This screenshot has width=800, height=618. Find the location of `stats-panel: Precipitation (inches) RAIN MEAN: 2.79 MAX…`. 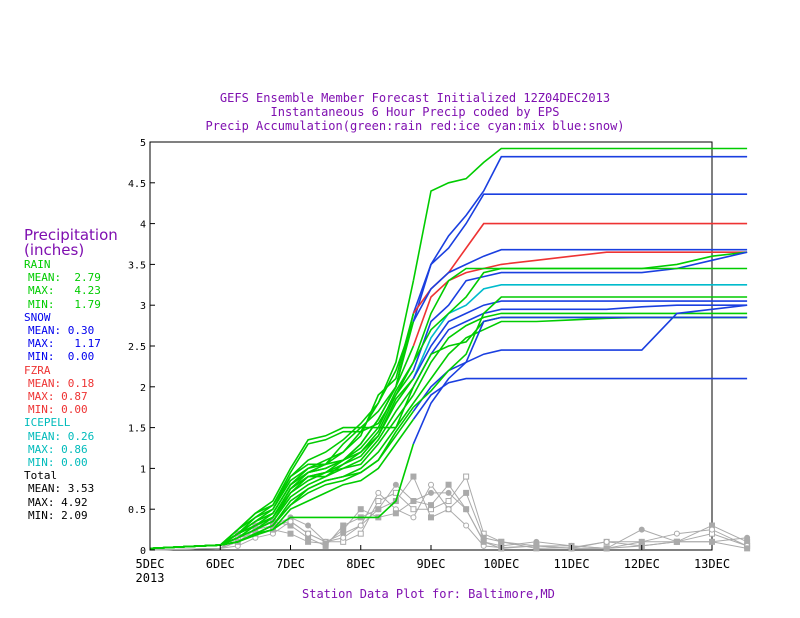

stats-panel: Precipitation (inches) RAIN MEAN: 2.79 MAX… is located at coordinates (71, 375).